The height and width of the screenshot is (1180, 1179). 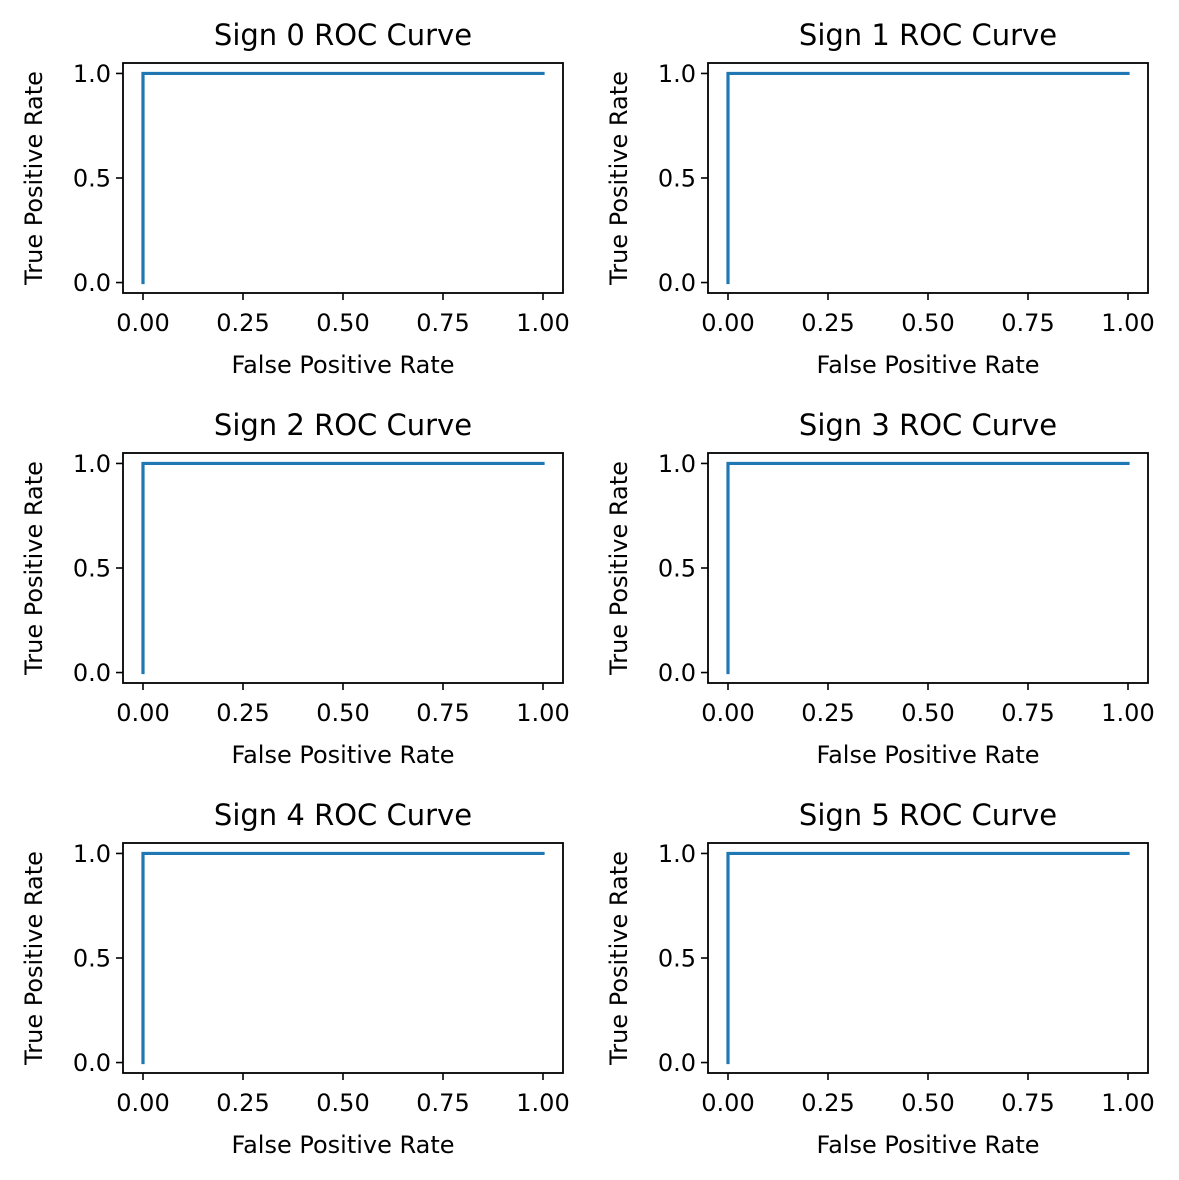 I want to click on chart-title: Sign 1 ROC Curve, so click(x=928, y=35).